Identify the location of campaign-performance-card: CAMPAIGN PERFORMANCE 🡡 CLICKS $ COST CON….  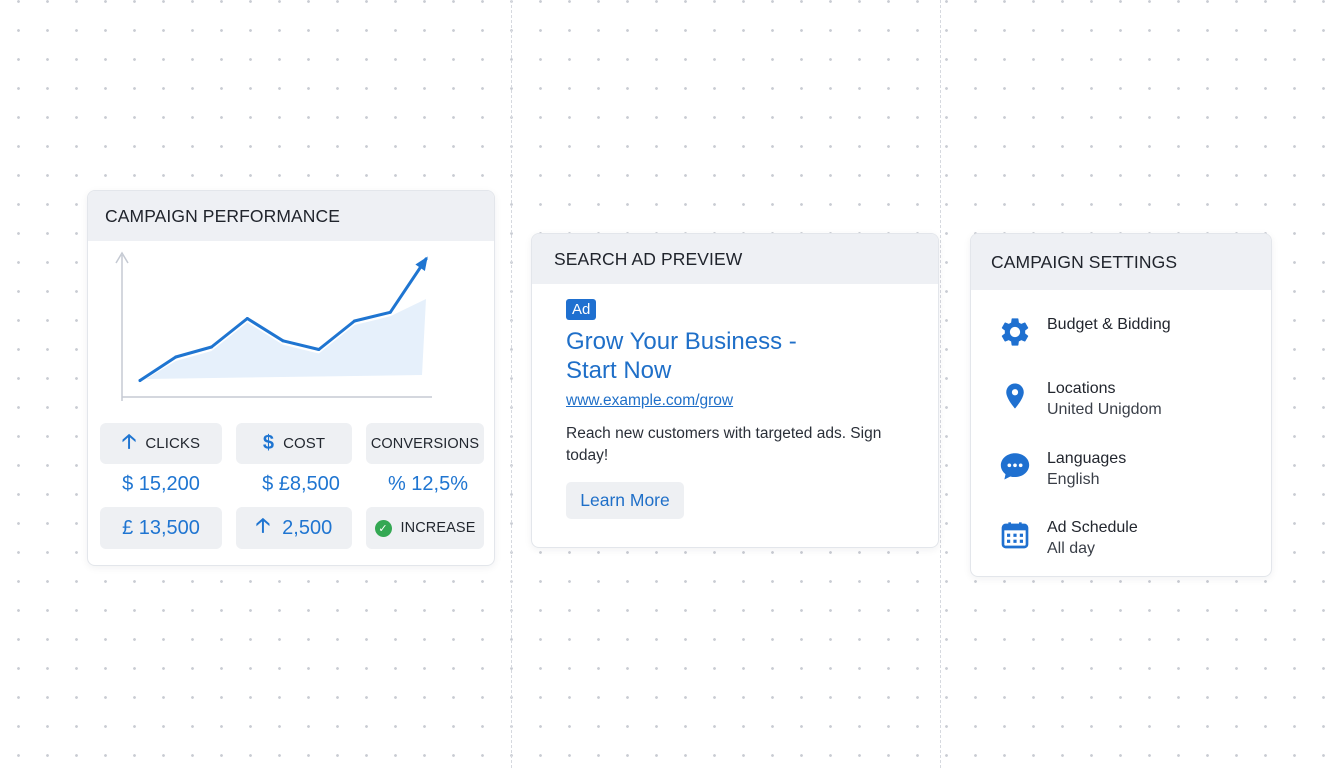
(291, 378).